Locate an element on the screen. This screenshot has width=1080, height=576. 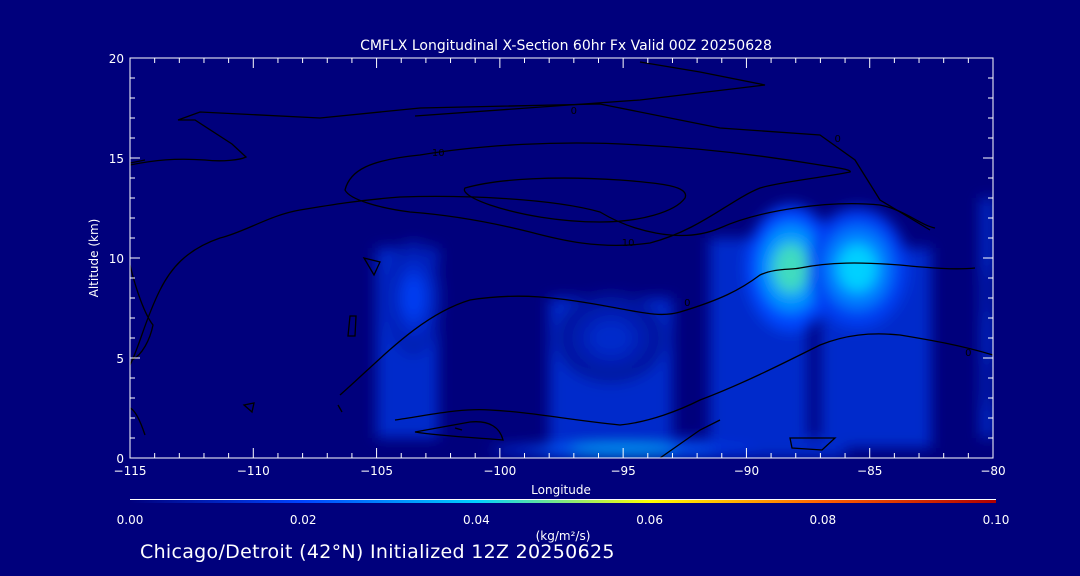
x-tick-label: −95 is located at coordinates (622, 471).